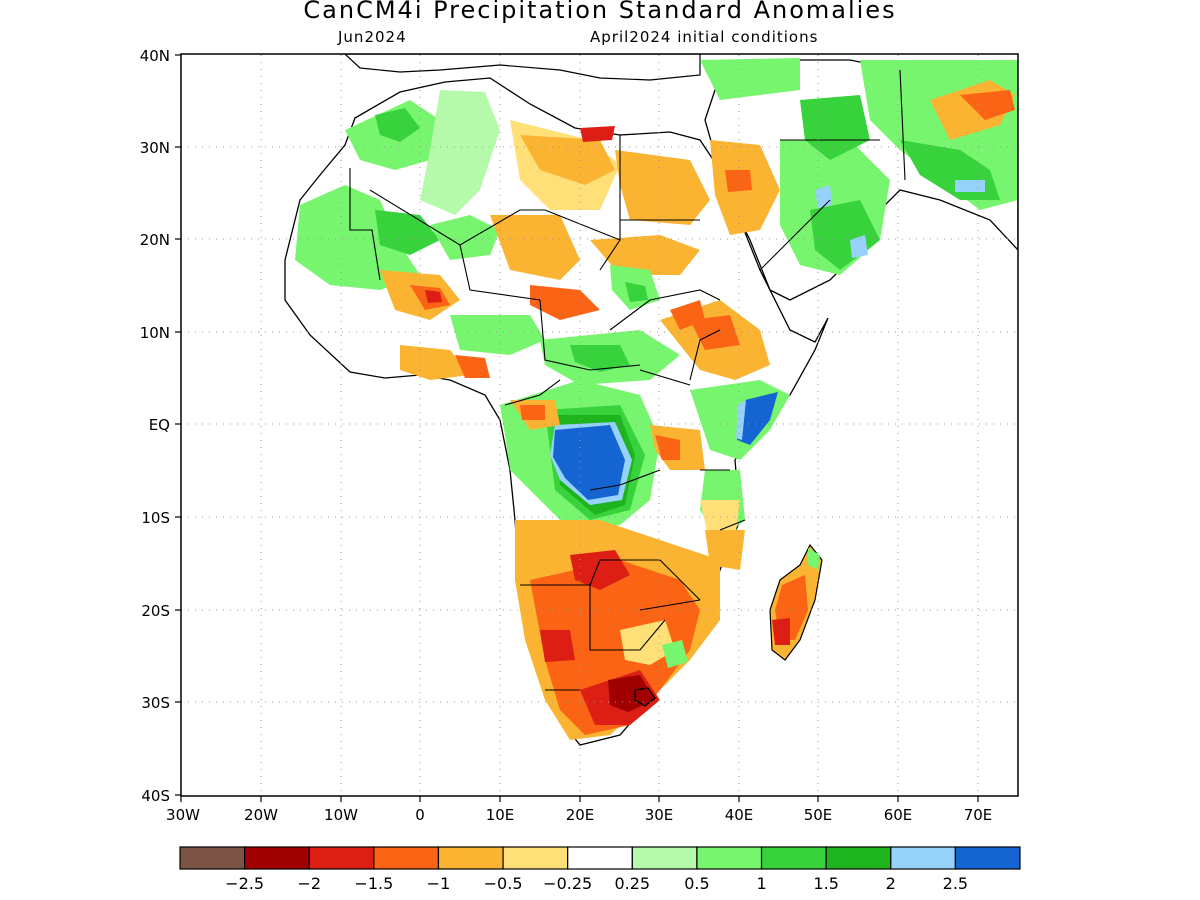 The height and width of the screenshot is (900, 1200). What do you see at coordinates (178, 425) in the screenshot?
I see `lat-ticks` at bounding box center [178, 425].